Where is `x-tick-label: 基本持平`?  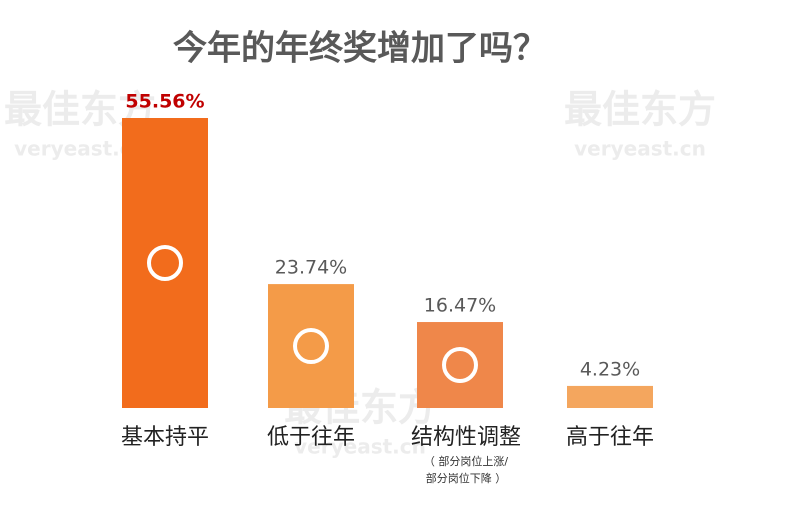 x-tick-label: 基本持平 is located at coordinates (165, 437).